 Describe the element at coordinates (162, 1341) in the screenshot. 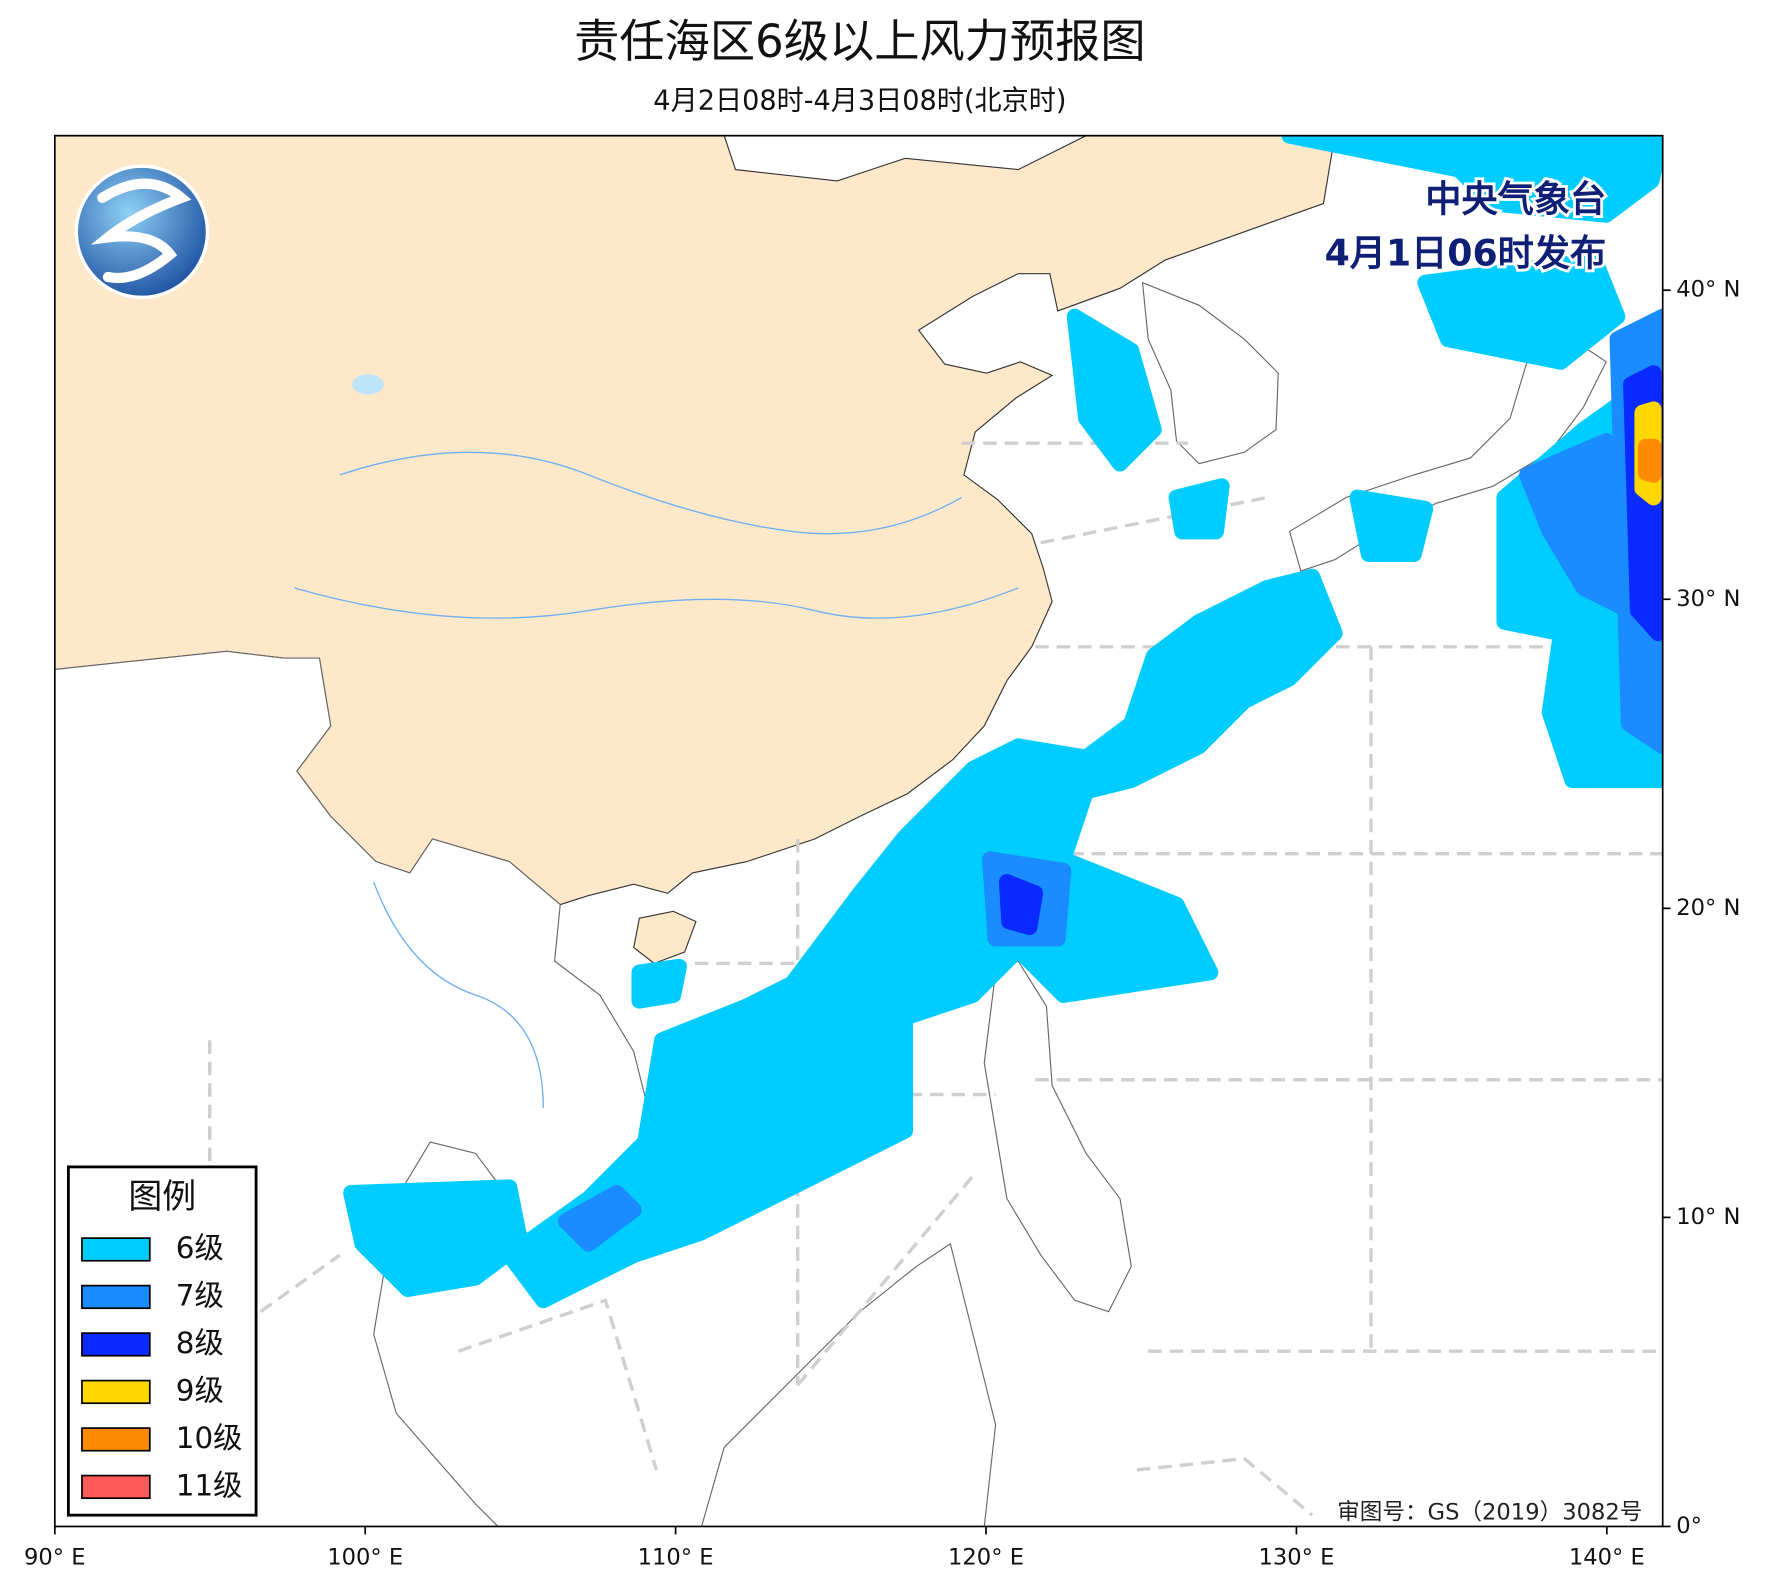

I see `legend: 图例 6级 7级 8级 9级 10级 11级` at that location.